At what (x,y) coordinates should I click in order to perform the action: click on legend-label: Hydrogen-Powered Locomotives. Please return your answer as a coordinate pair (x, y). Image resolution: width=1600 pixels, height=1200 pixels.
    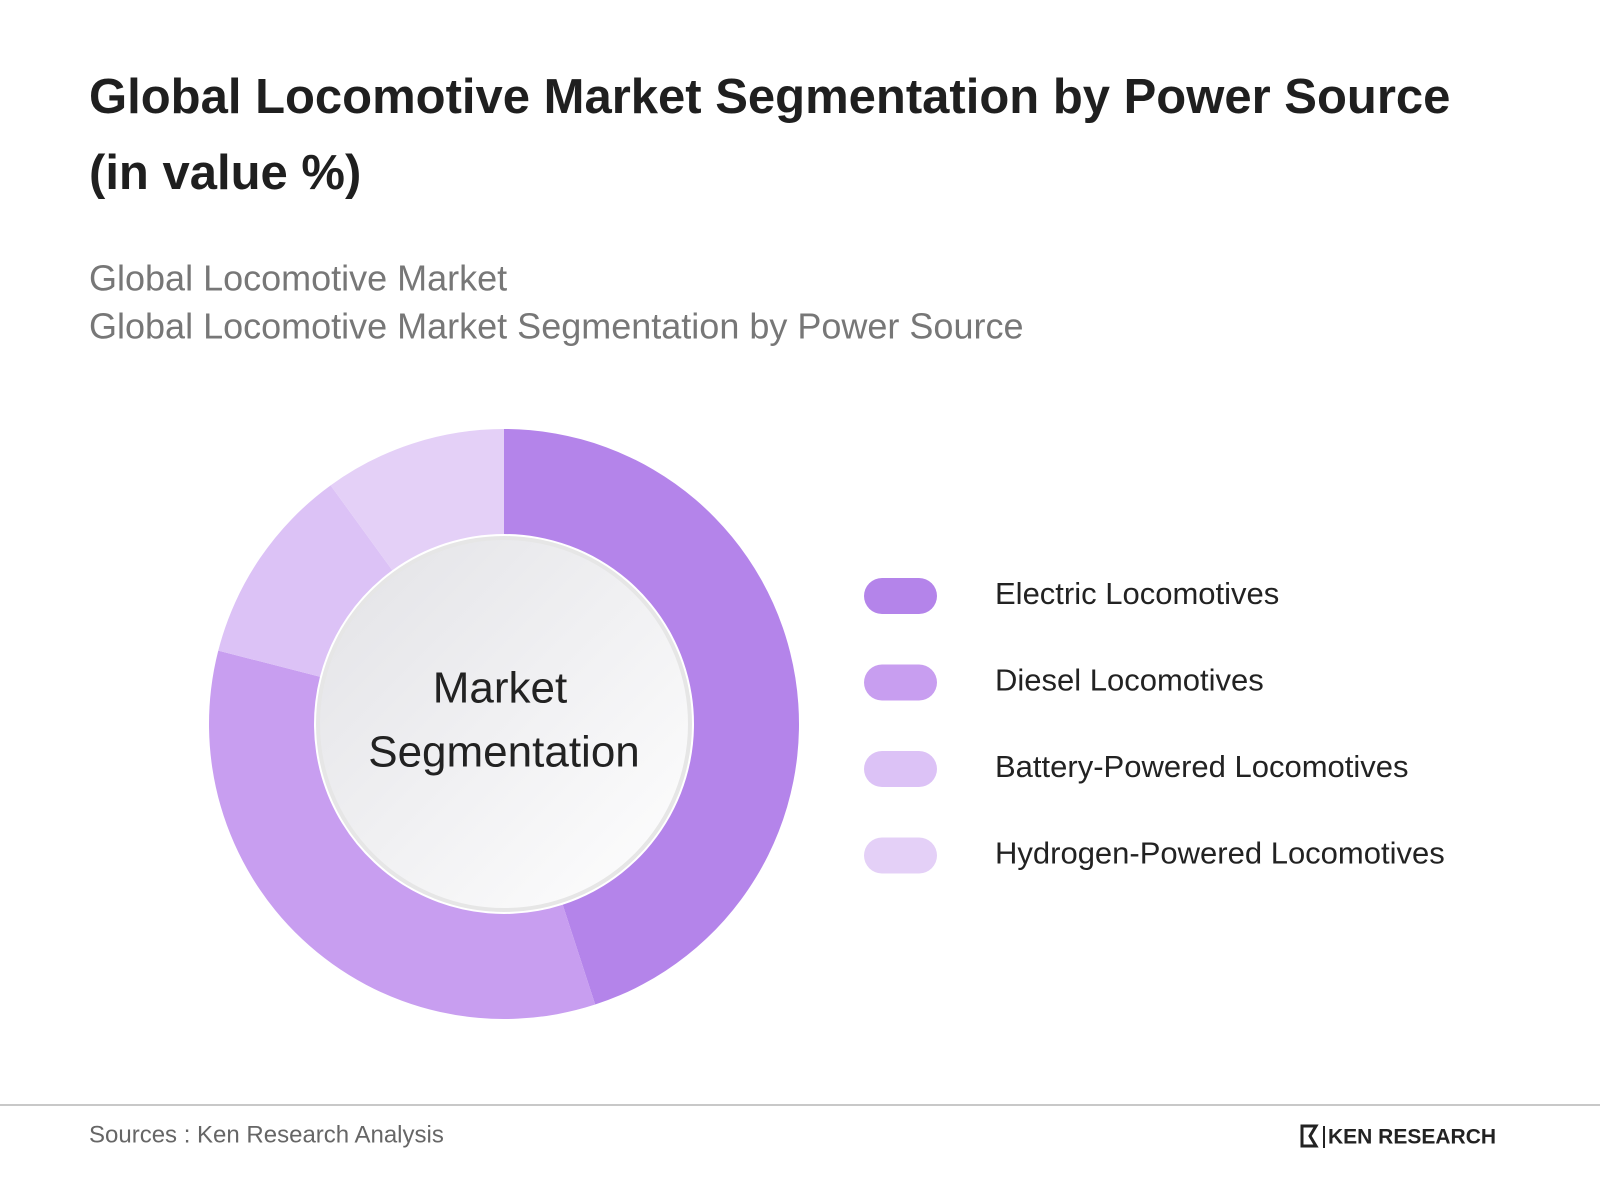
    Looking at the image, I should click on (1220, 853).